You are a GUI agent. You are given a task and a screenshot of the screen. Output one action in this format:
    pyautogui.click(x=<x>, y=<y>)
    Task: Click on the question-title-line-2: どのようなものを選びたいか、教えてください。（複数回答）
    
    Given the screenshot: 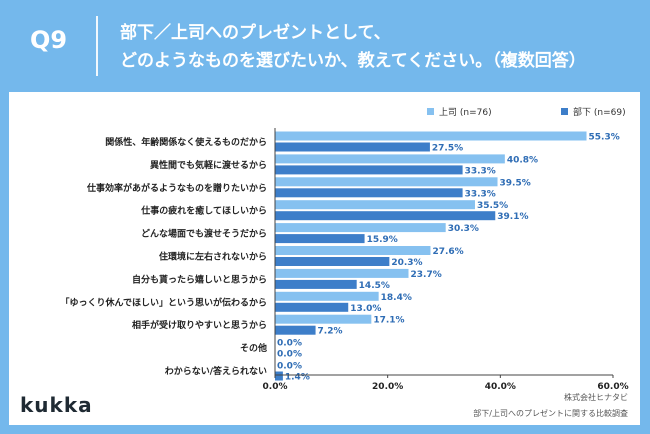 What is the action you would take?
    pyautogui.click(x=353, y=61)
    